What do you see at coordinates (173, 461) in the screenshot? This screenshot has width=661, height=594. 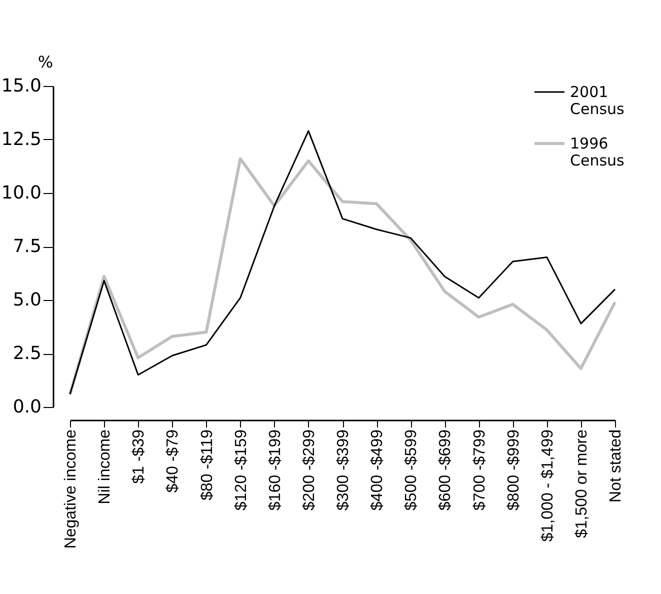 I see `x-tick-label: $40 -$79` at bounding box center [173, 461].